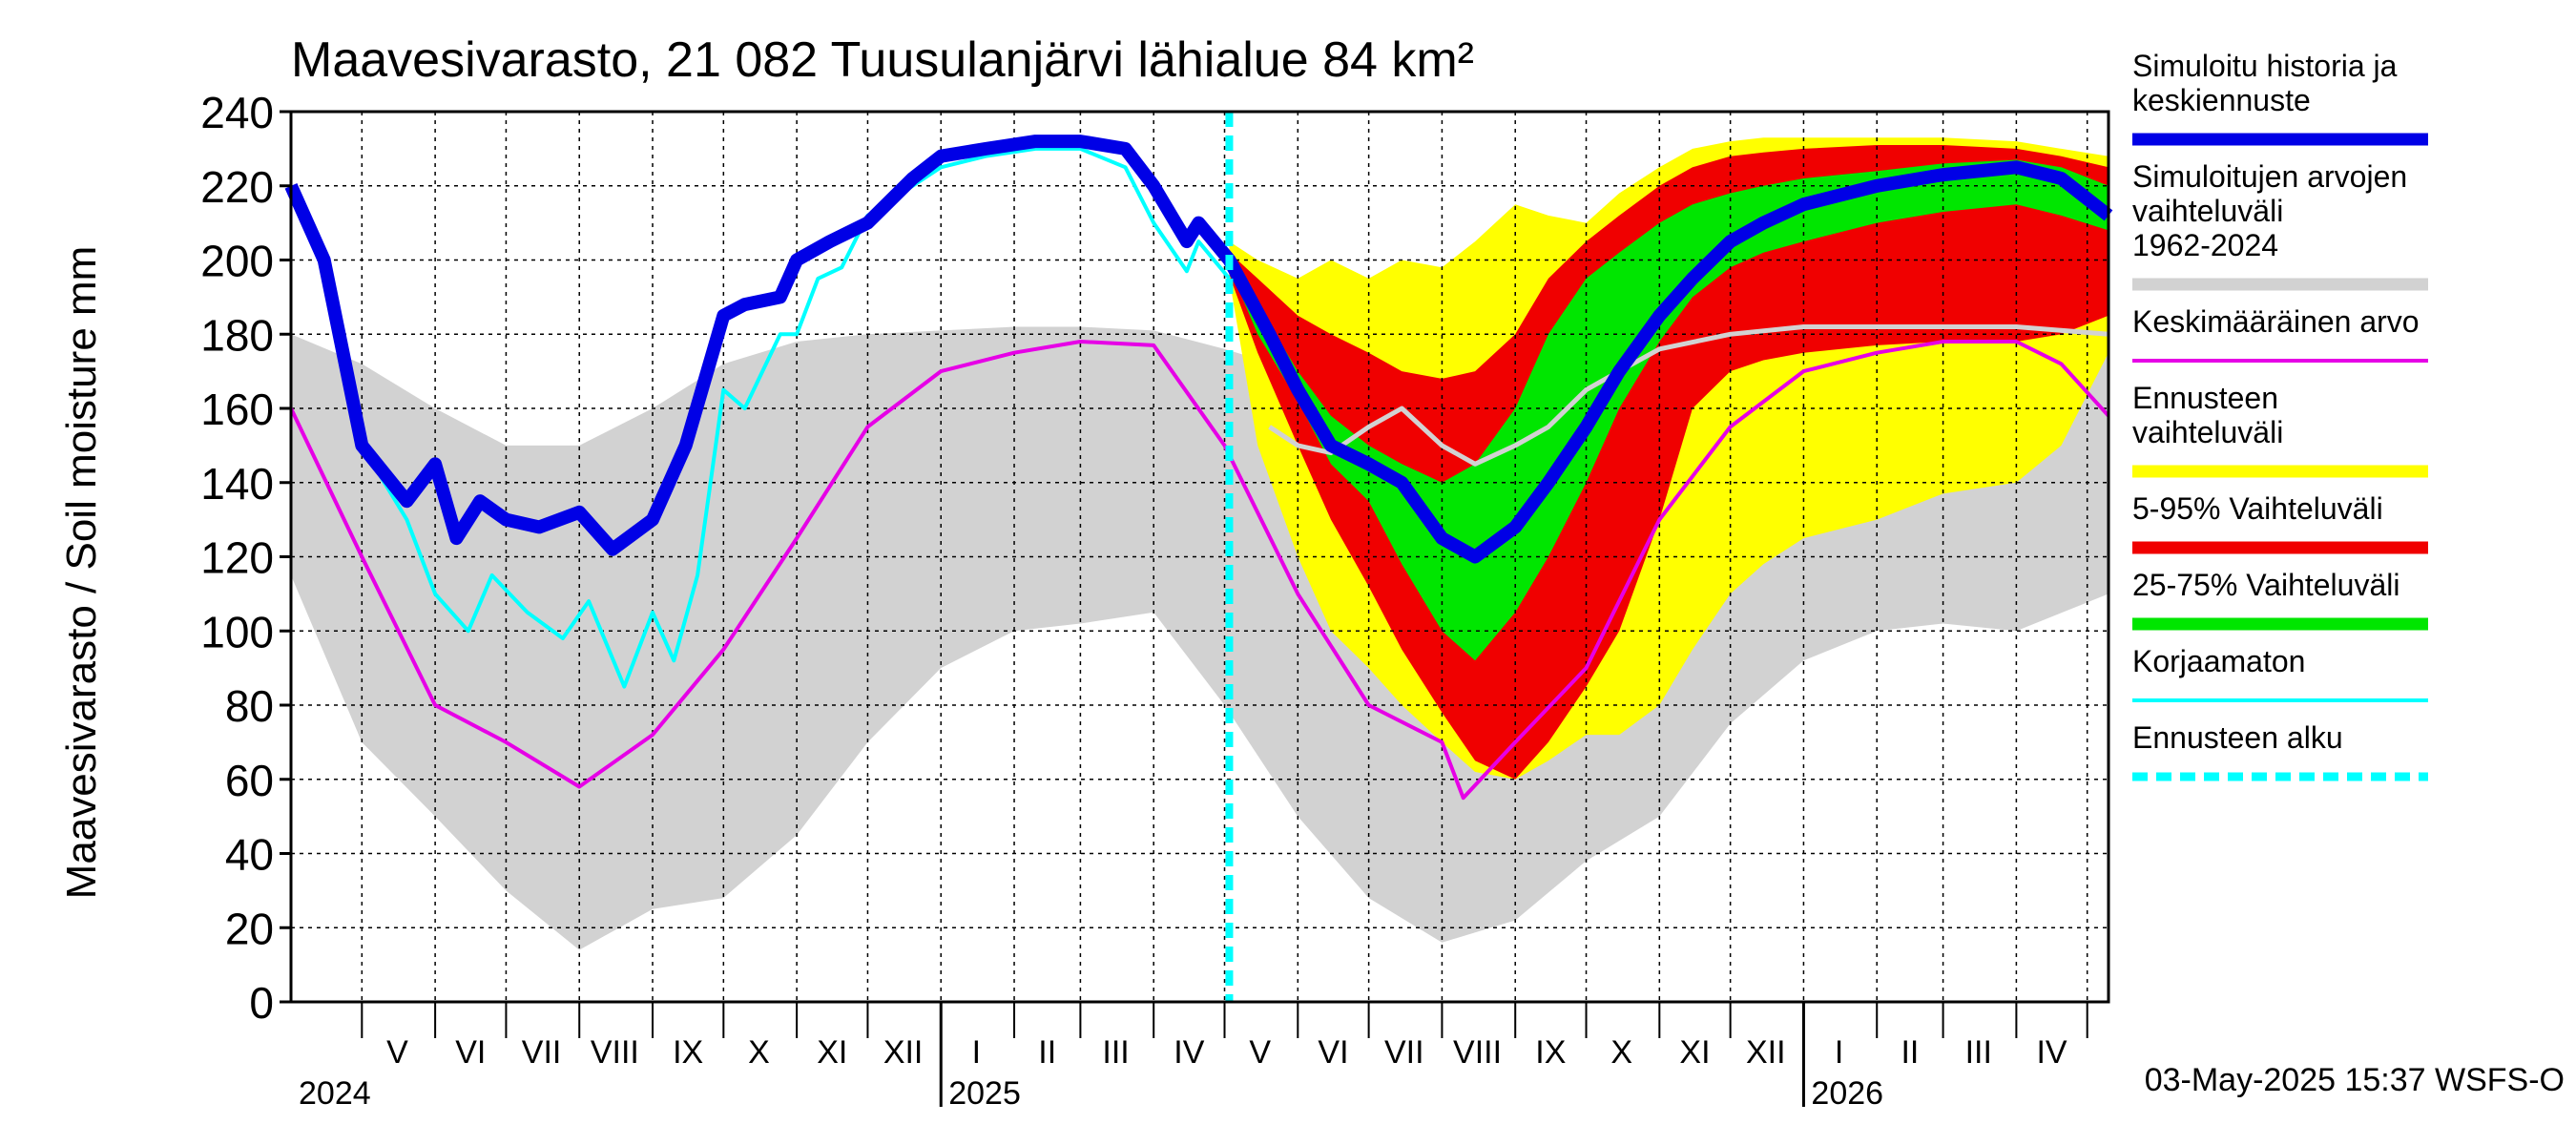 The height and width of the screenshot is (1145, 2576). Describe the element at coordinates (237, 484) in the screenshot. I see `y-tick-label-140: 140` at that location.